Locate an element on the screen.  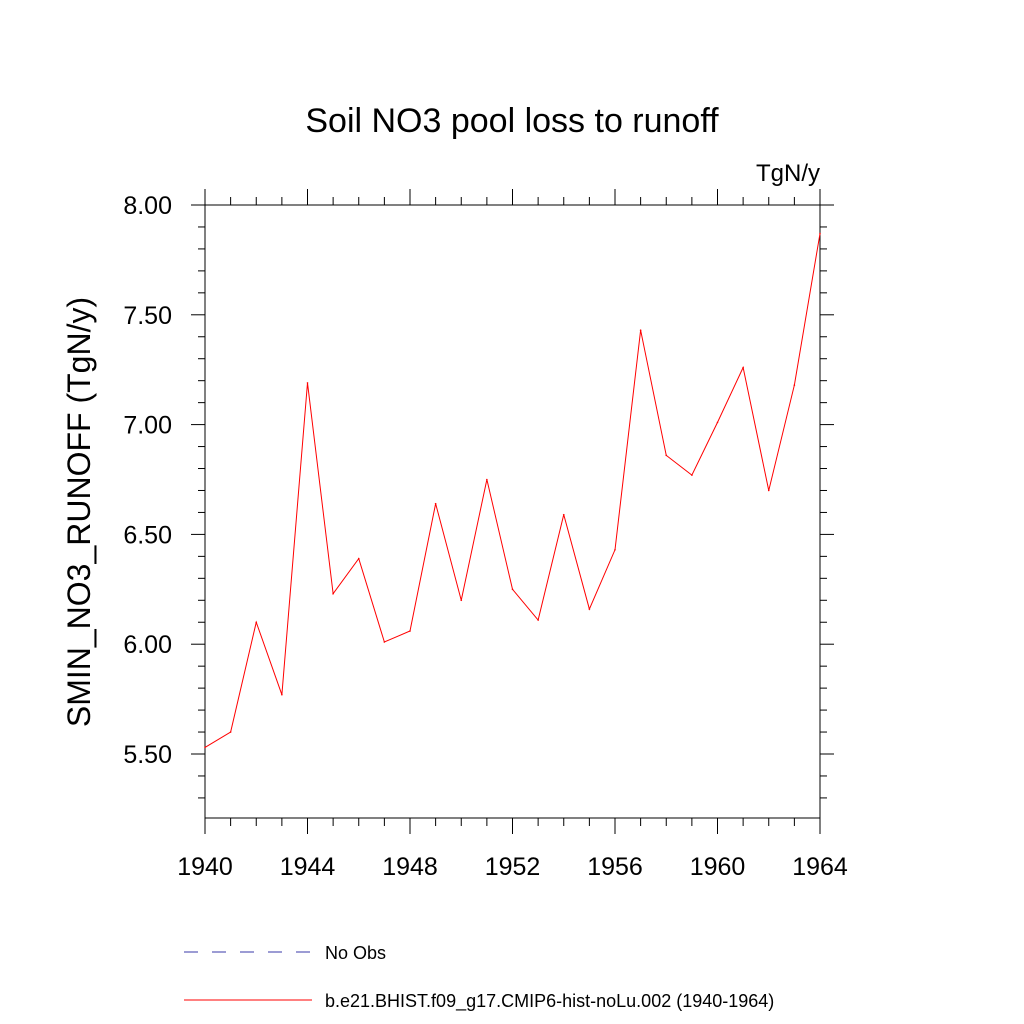
y-tick-label: 7.50 is located at coordinates (147, 316).